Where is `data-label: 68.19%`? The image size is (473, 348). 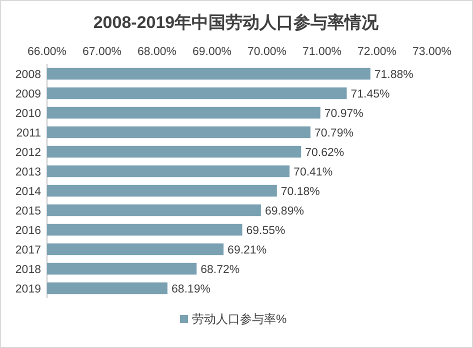 data-label: 68.19% is located at coordinates (190, 289).